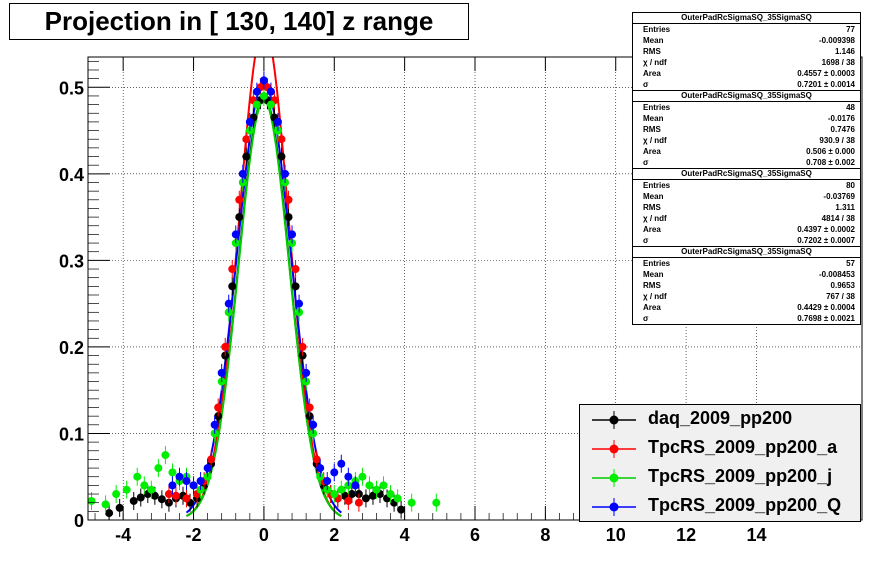 This screenshot has width=878, height=578. What do you see at coordinates (746, 140) in the screenshot?
I see `stats-row: χ / ndf 930.9 / 38` at bounding box center [746, 140].